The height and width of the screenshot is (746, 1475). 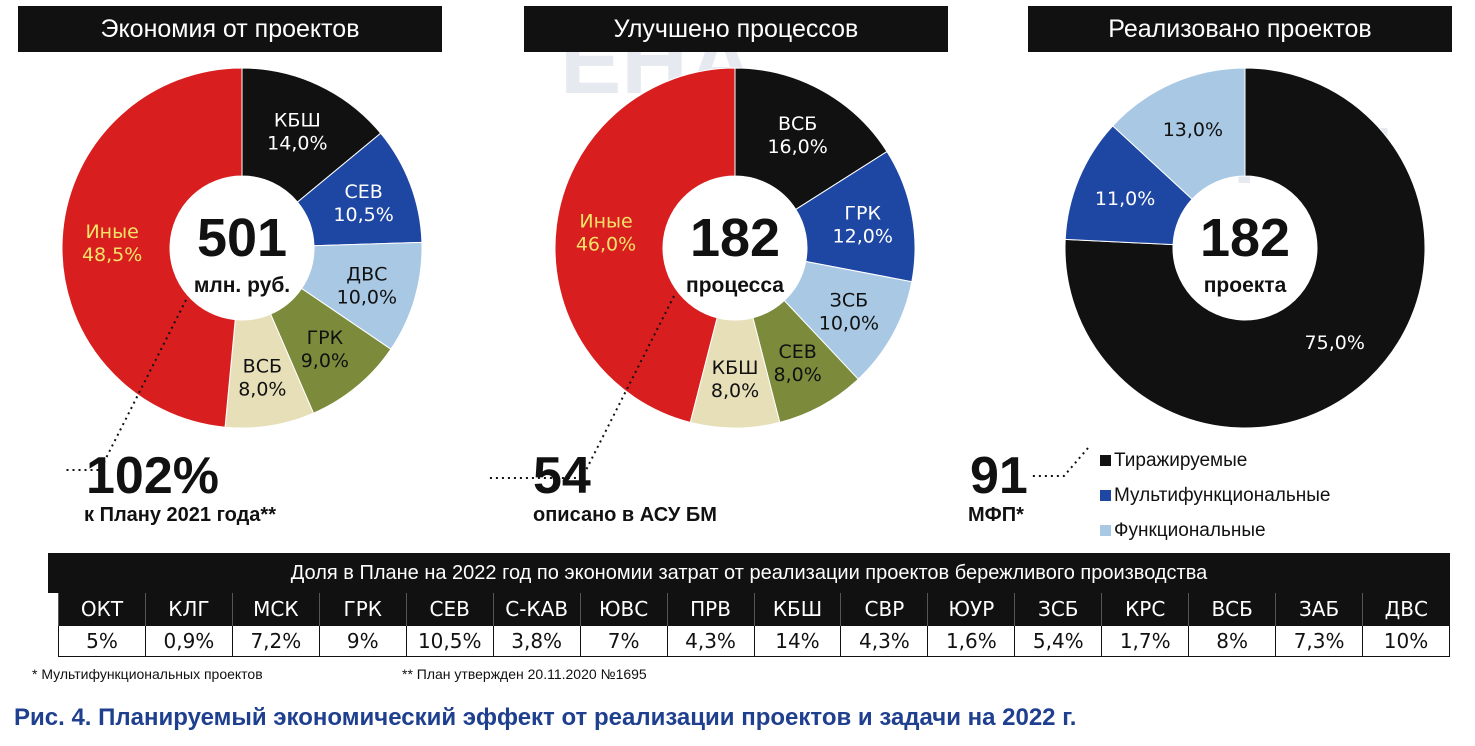 I want to click on table-value-cell: 7,3%, so click(x=1319, y=641).